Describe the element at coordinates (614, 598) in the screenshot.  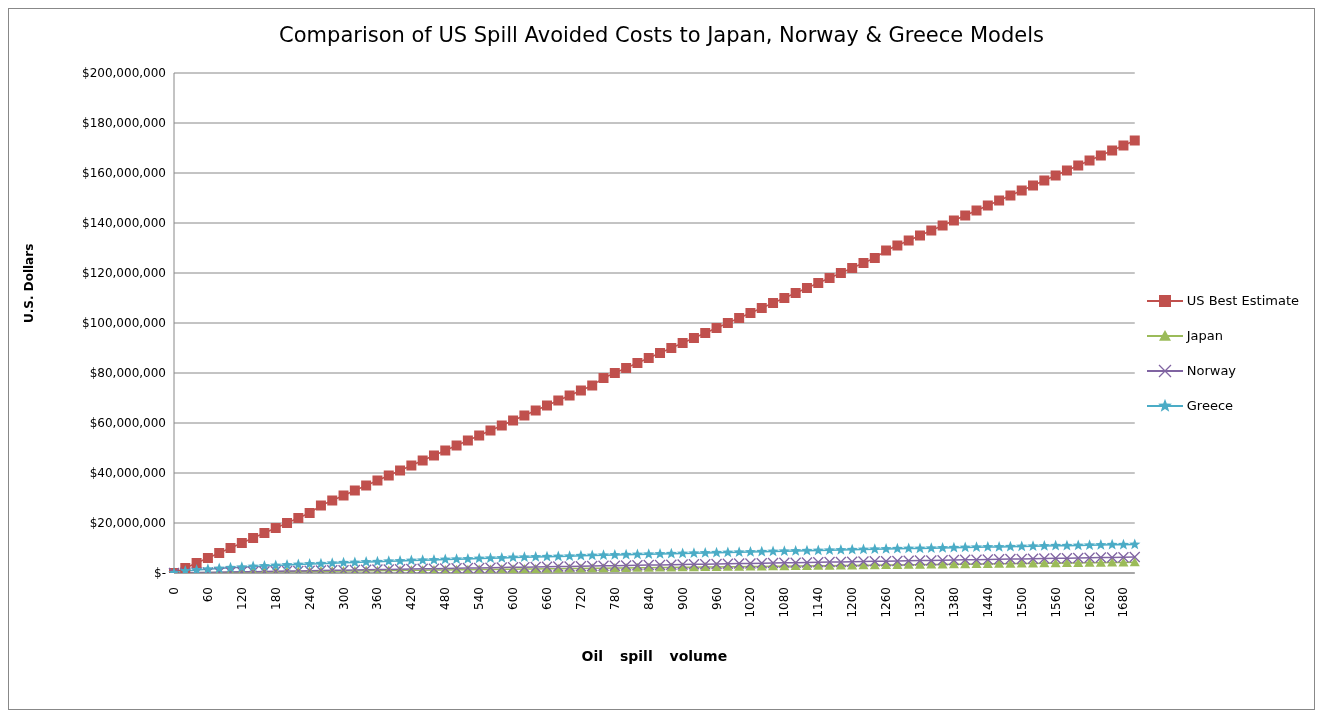
I see `x-tick-label: 780` at that location.